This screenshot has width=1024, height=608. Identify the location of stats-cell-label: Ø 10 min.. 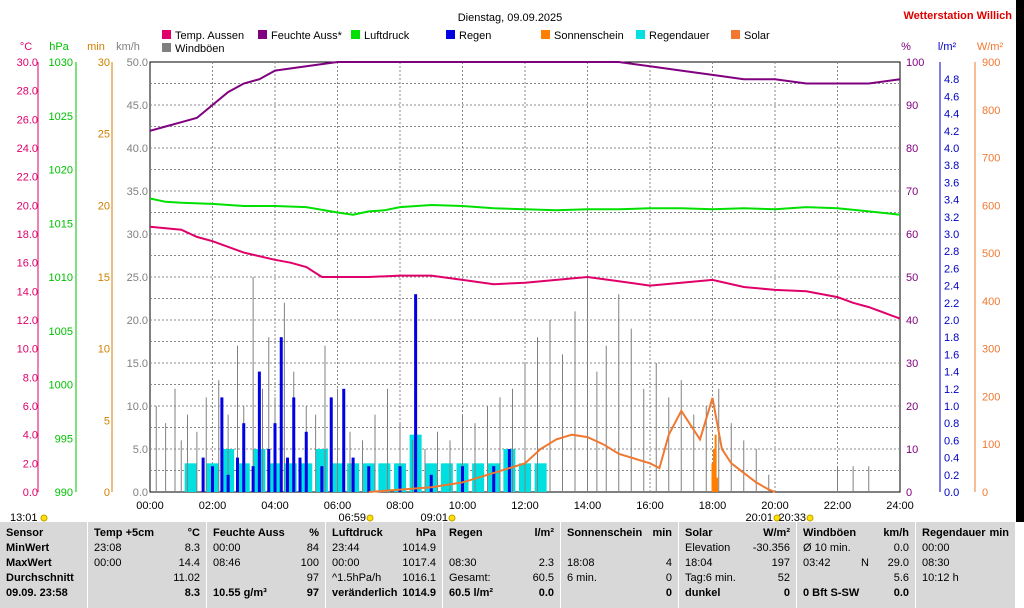
(827, 548).